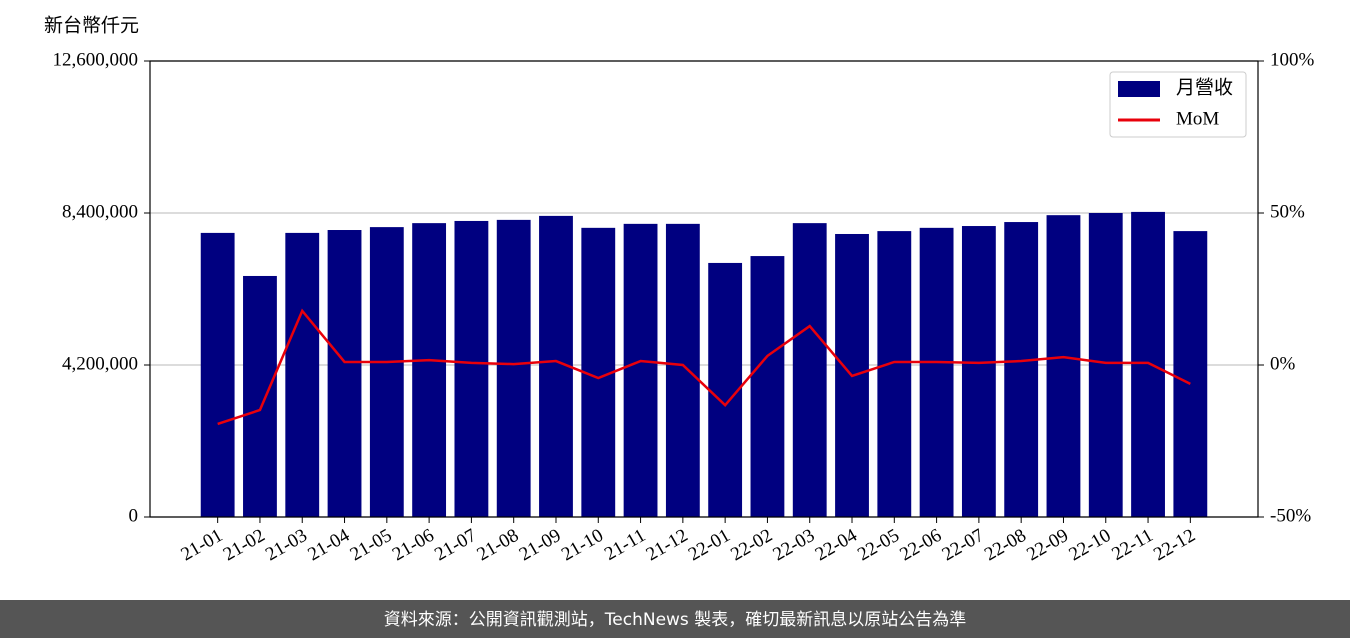  What do you see at coordinates (455, 545) in the screenshot?
I see `x-tick-label: 21-07` at bounding box center [455, 545].